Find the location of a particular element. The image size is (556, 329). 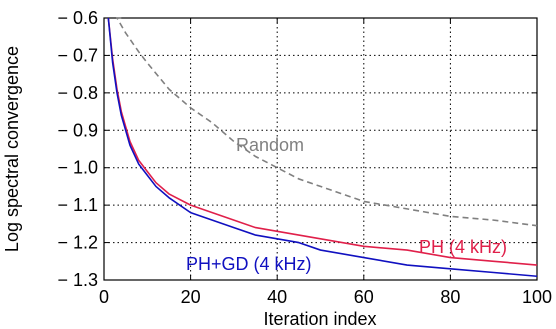

y-axis-title: Log spectral convergence is located at coordinates (12, 149).